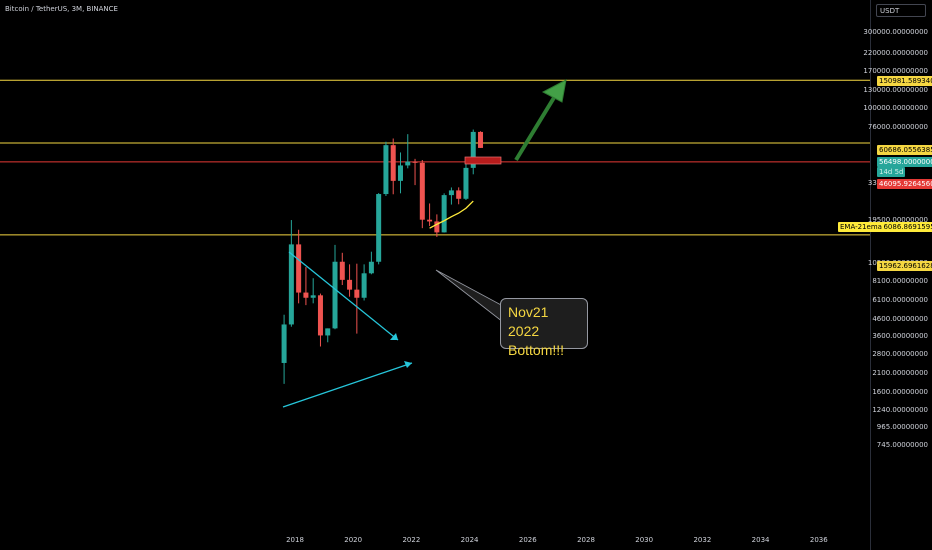 Image resolution: width=932 pixels, height=550 pixels. What do you see at coordinates (353, 540) in the screenshot?
I see `time-tick-label: 2020` at bounding box center [353, 540].